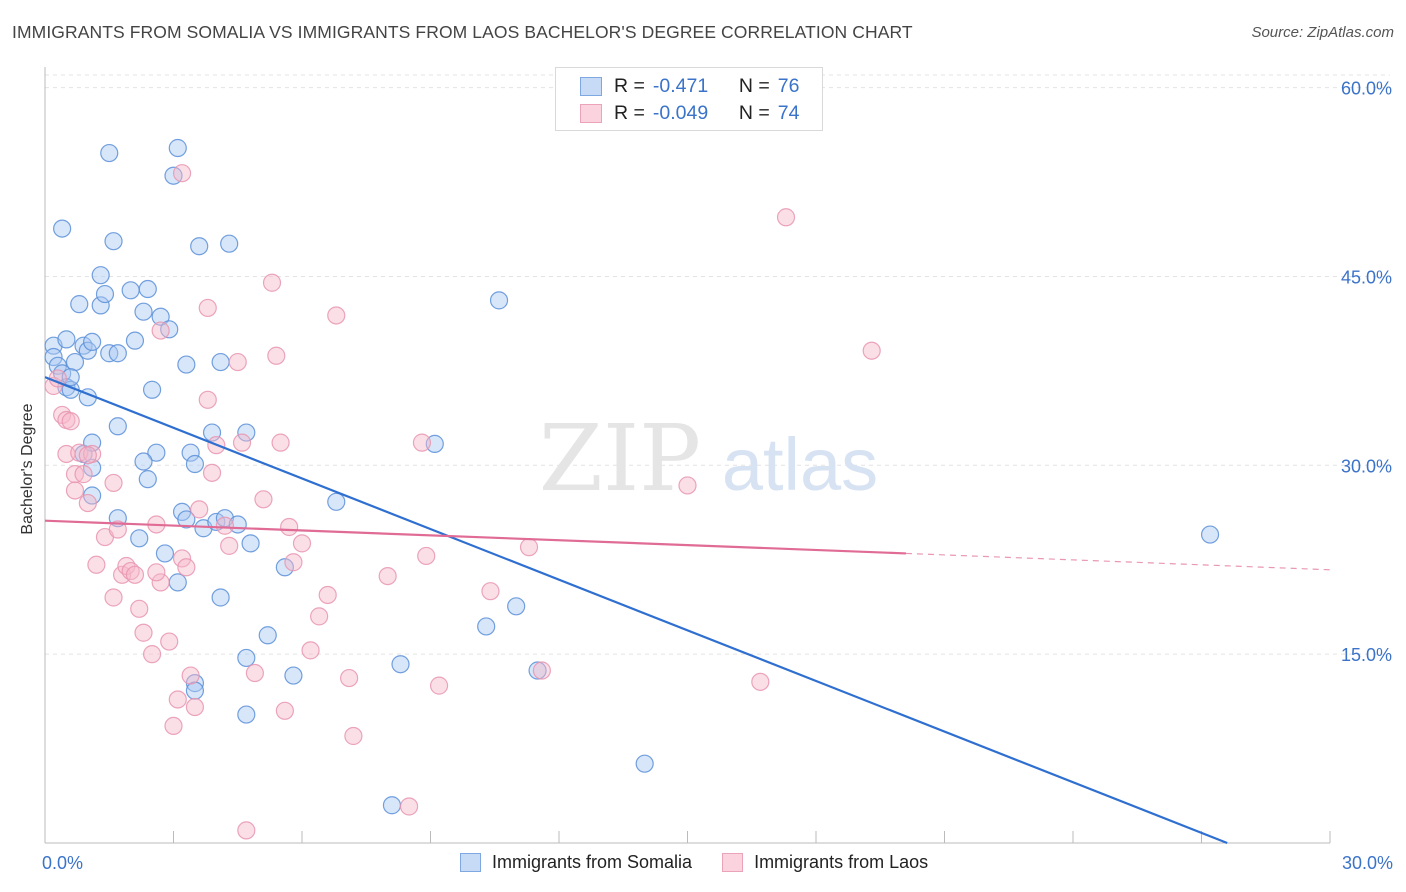 The width and height of the screenshot is (1406, 892). I want to click on legend-item-somalia: Immigrants from Somalia, so click(576, 862).